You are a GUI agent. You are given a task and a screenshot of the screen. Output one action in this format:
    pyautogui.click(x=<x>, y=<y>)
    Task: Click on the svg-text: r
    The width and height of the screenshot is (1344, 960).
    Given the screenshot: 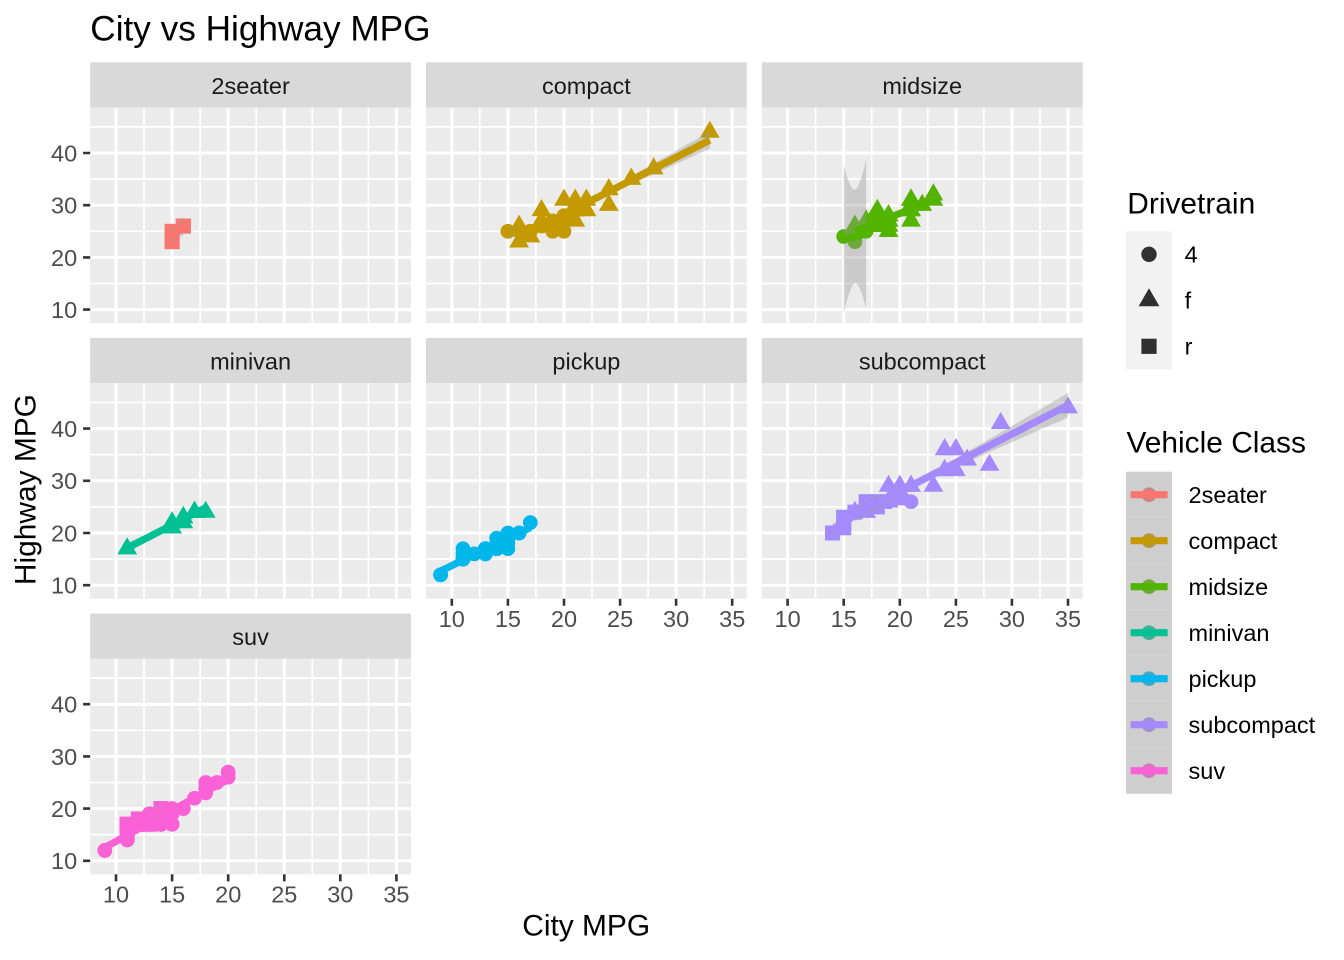 What is the action you would take?
    pyautogui.click(x=1189, y=347)
    